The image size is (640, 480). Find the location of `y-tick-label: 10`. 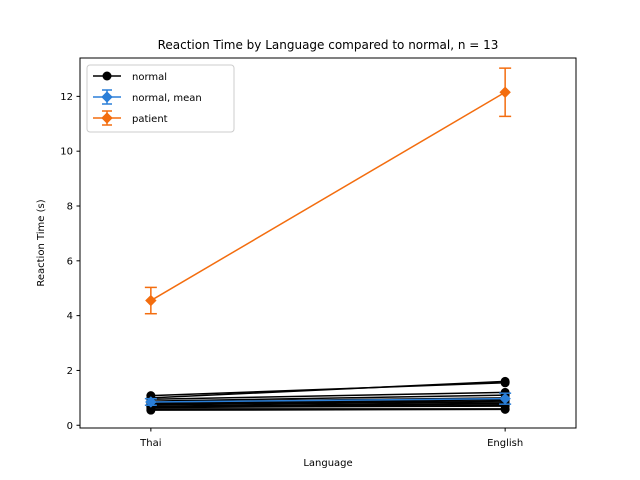

y-tick-label: 10 is located at coordinates (66, 152).